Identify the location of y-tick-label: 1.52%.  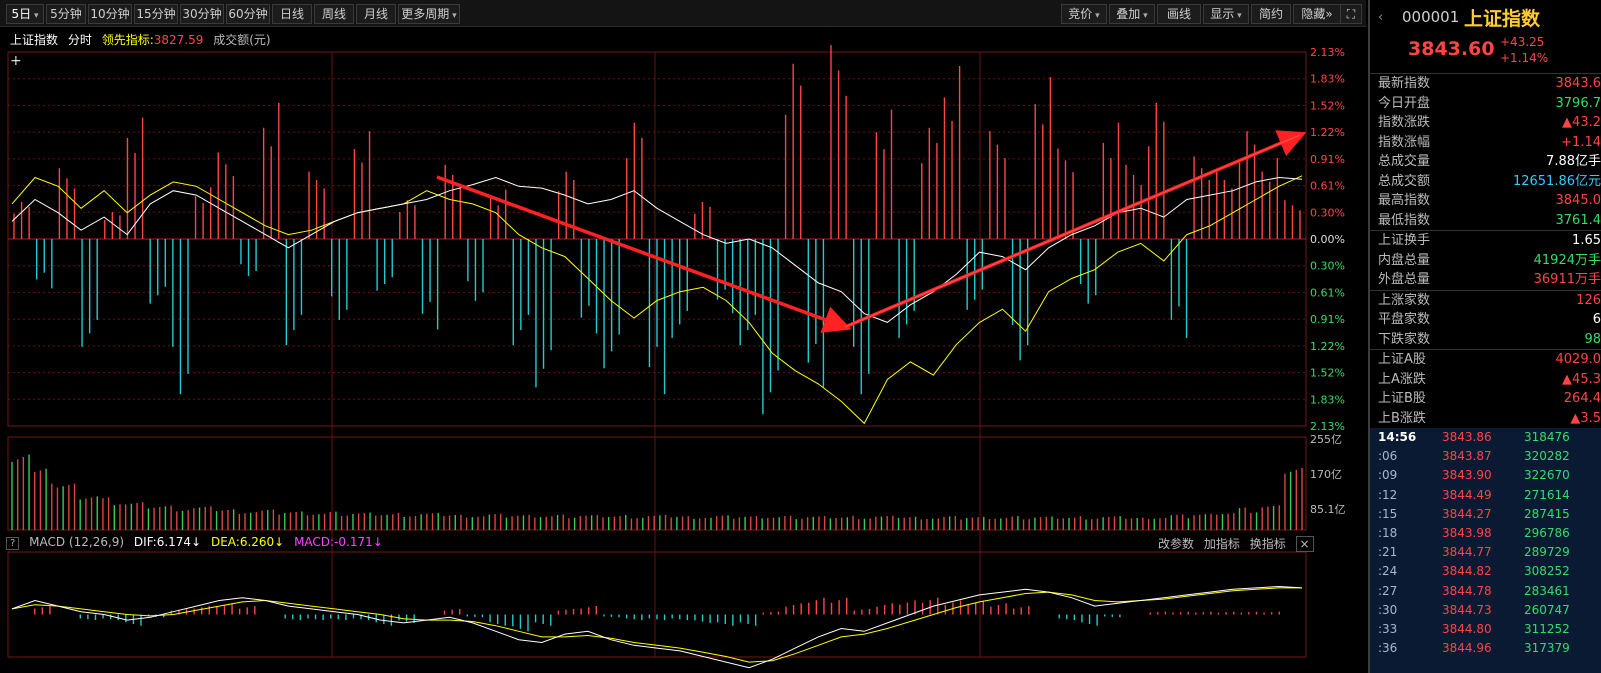
(1327, 105).